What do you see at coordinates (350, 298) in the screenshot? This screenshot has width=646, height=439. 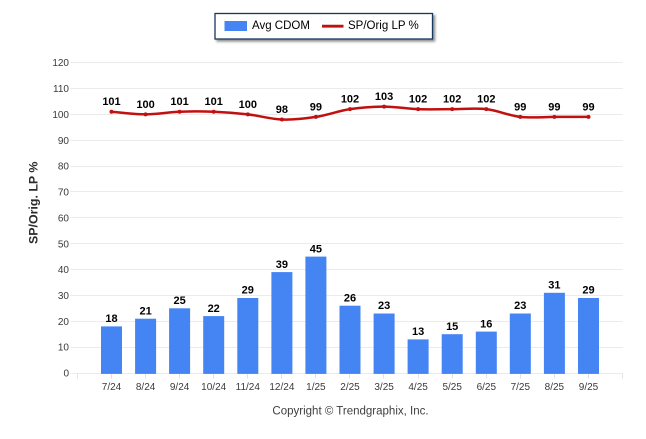 I see `svg-text: 26` at bounding box center [350, 298].